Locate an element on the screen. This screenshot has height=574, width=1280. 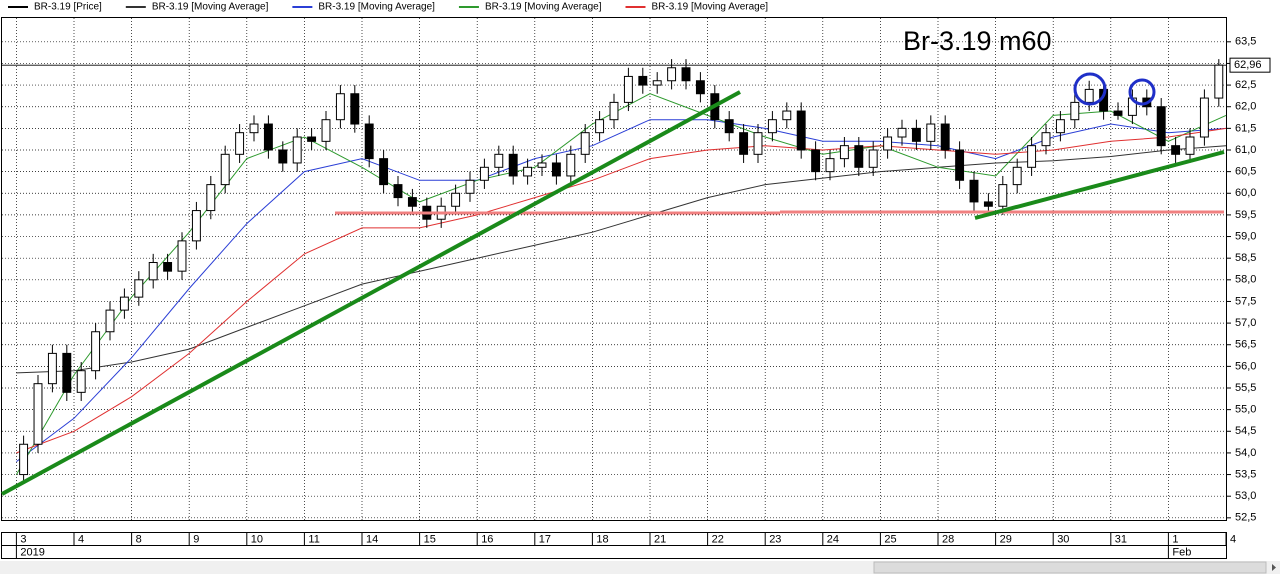
y-tick-label: 59,0 is located at coordinates (1245, 236).